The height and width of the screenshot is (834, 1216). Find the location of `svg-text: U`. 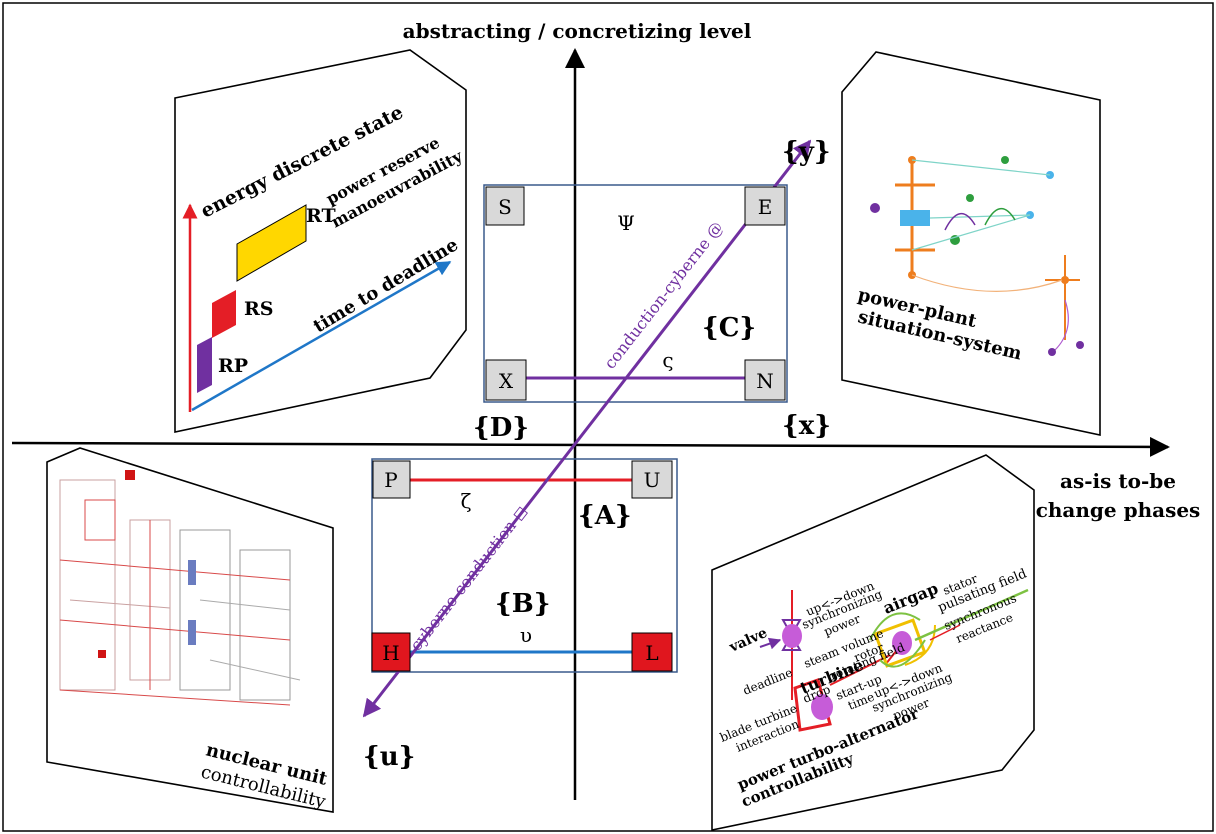

svg-text: U is located at coordinates (652, 480).